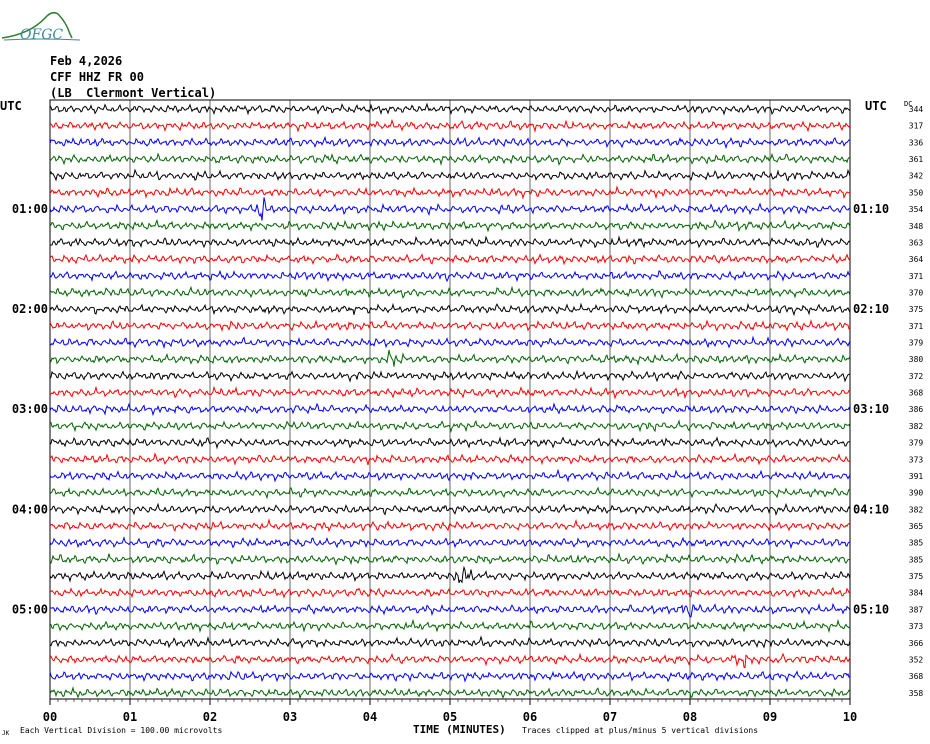 This screenshot has width=930, height=744. Describe the element at coordinates (916, 109) in the screenshot. I see `dc-offset-label: 344` at that location.